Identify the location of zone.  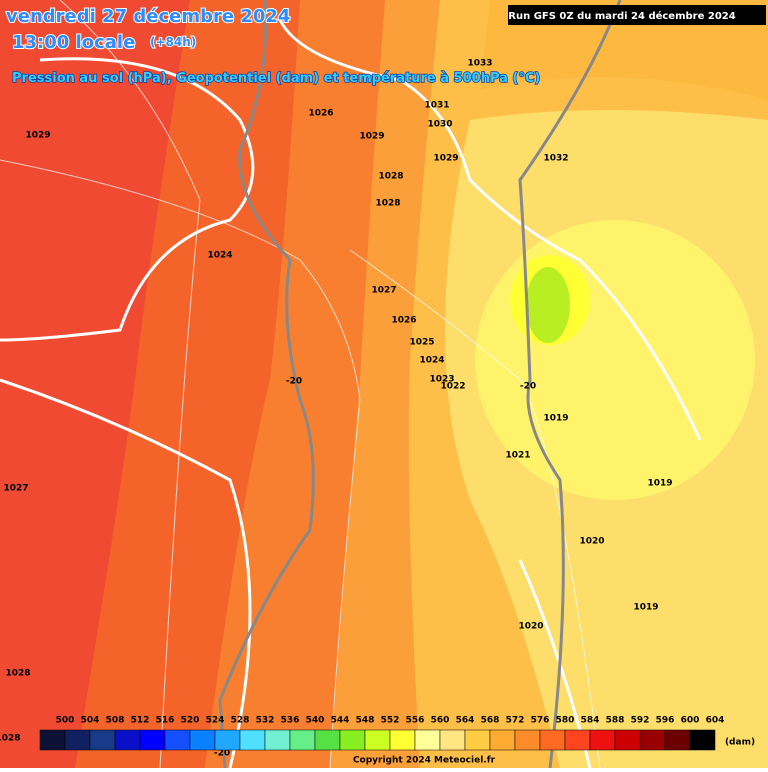
(548, 305).